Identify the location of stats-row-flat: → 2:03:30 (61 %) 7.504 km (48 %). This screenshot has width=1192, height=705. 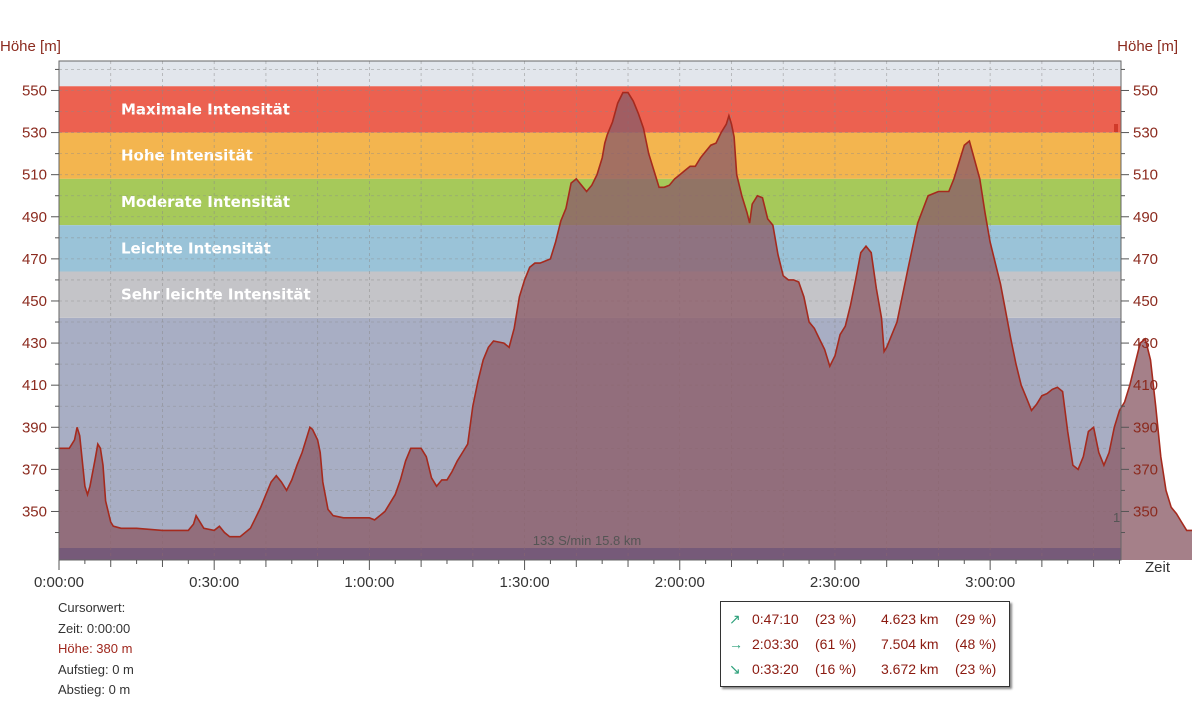
(865, 646).